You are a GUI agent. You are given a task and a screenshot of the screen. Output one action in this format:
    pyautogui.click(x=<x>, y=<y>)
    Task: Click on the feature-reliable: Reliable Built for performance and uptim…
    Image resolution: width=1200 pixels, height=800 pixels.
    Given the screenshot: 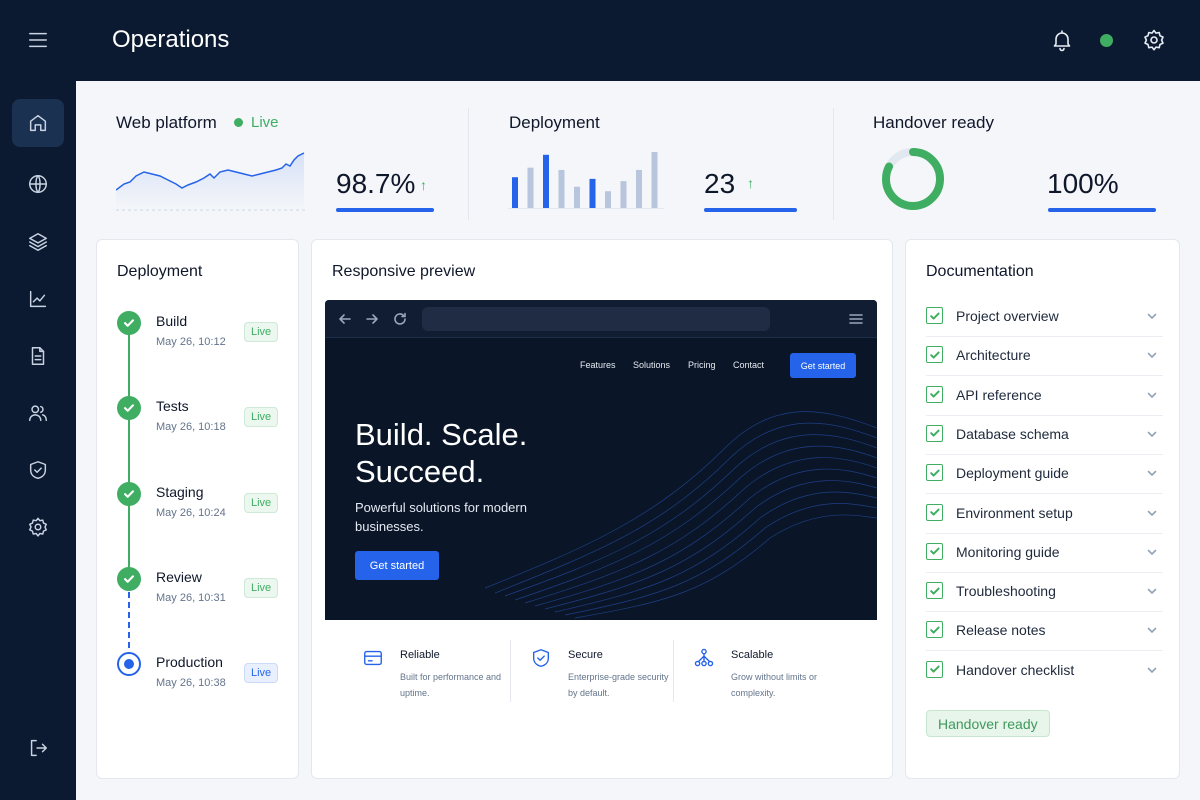 What is the action you would take?
    pyautogui.click(x=442, y=680)
    